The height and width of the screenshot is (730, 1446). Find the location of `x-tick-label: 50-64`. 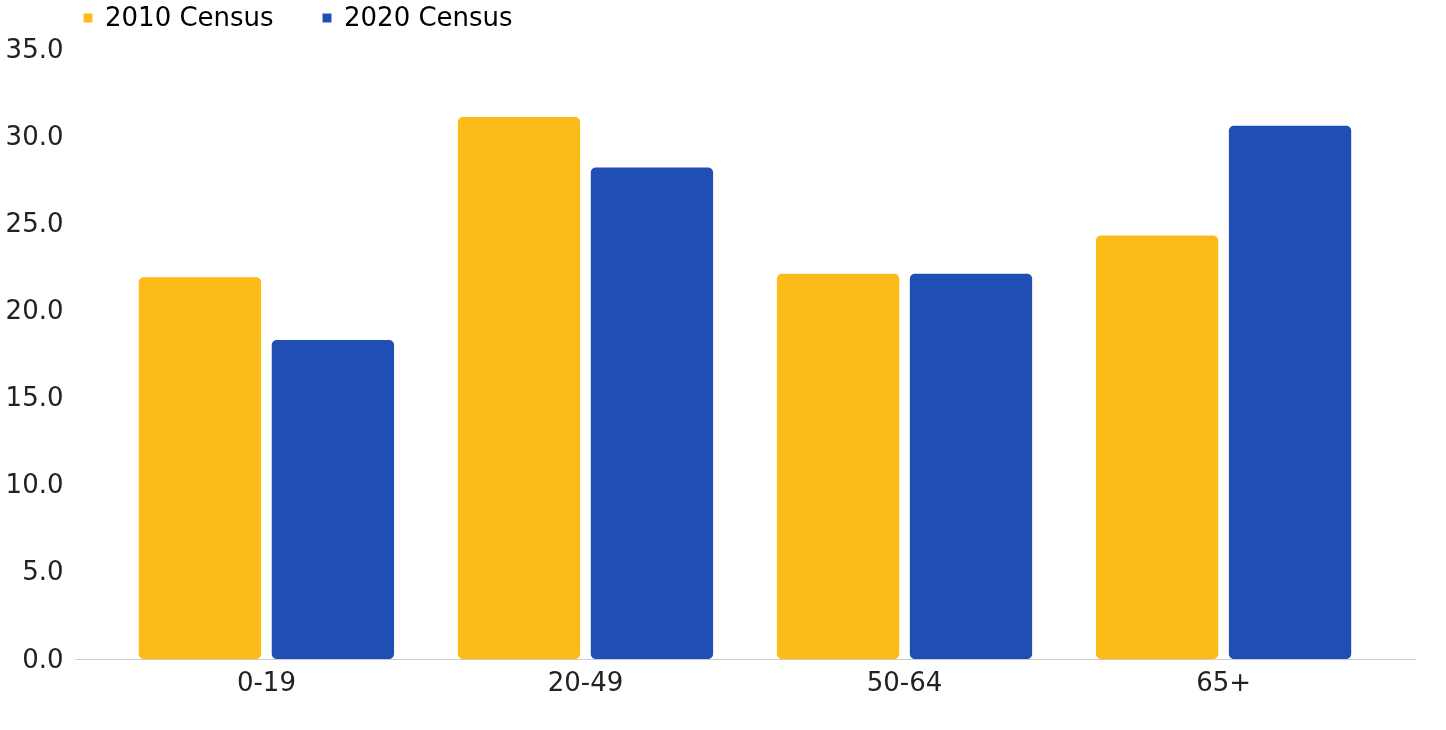

x-tick-label: 50-64 is located at coordinates (904, 681).